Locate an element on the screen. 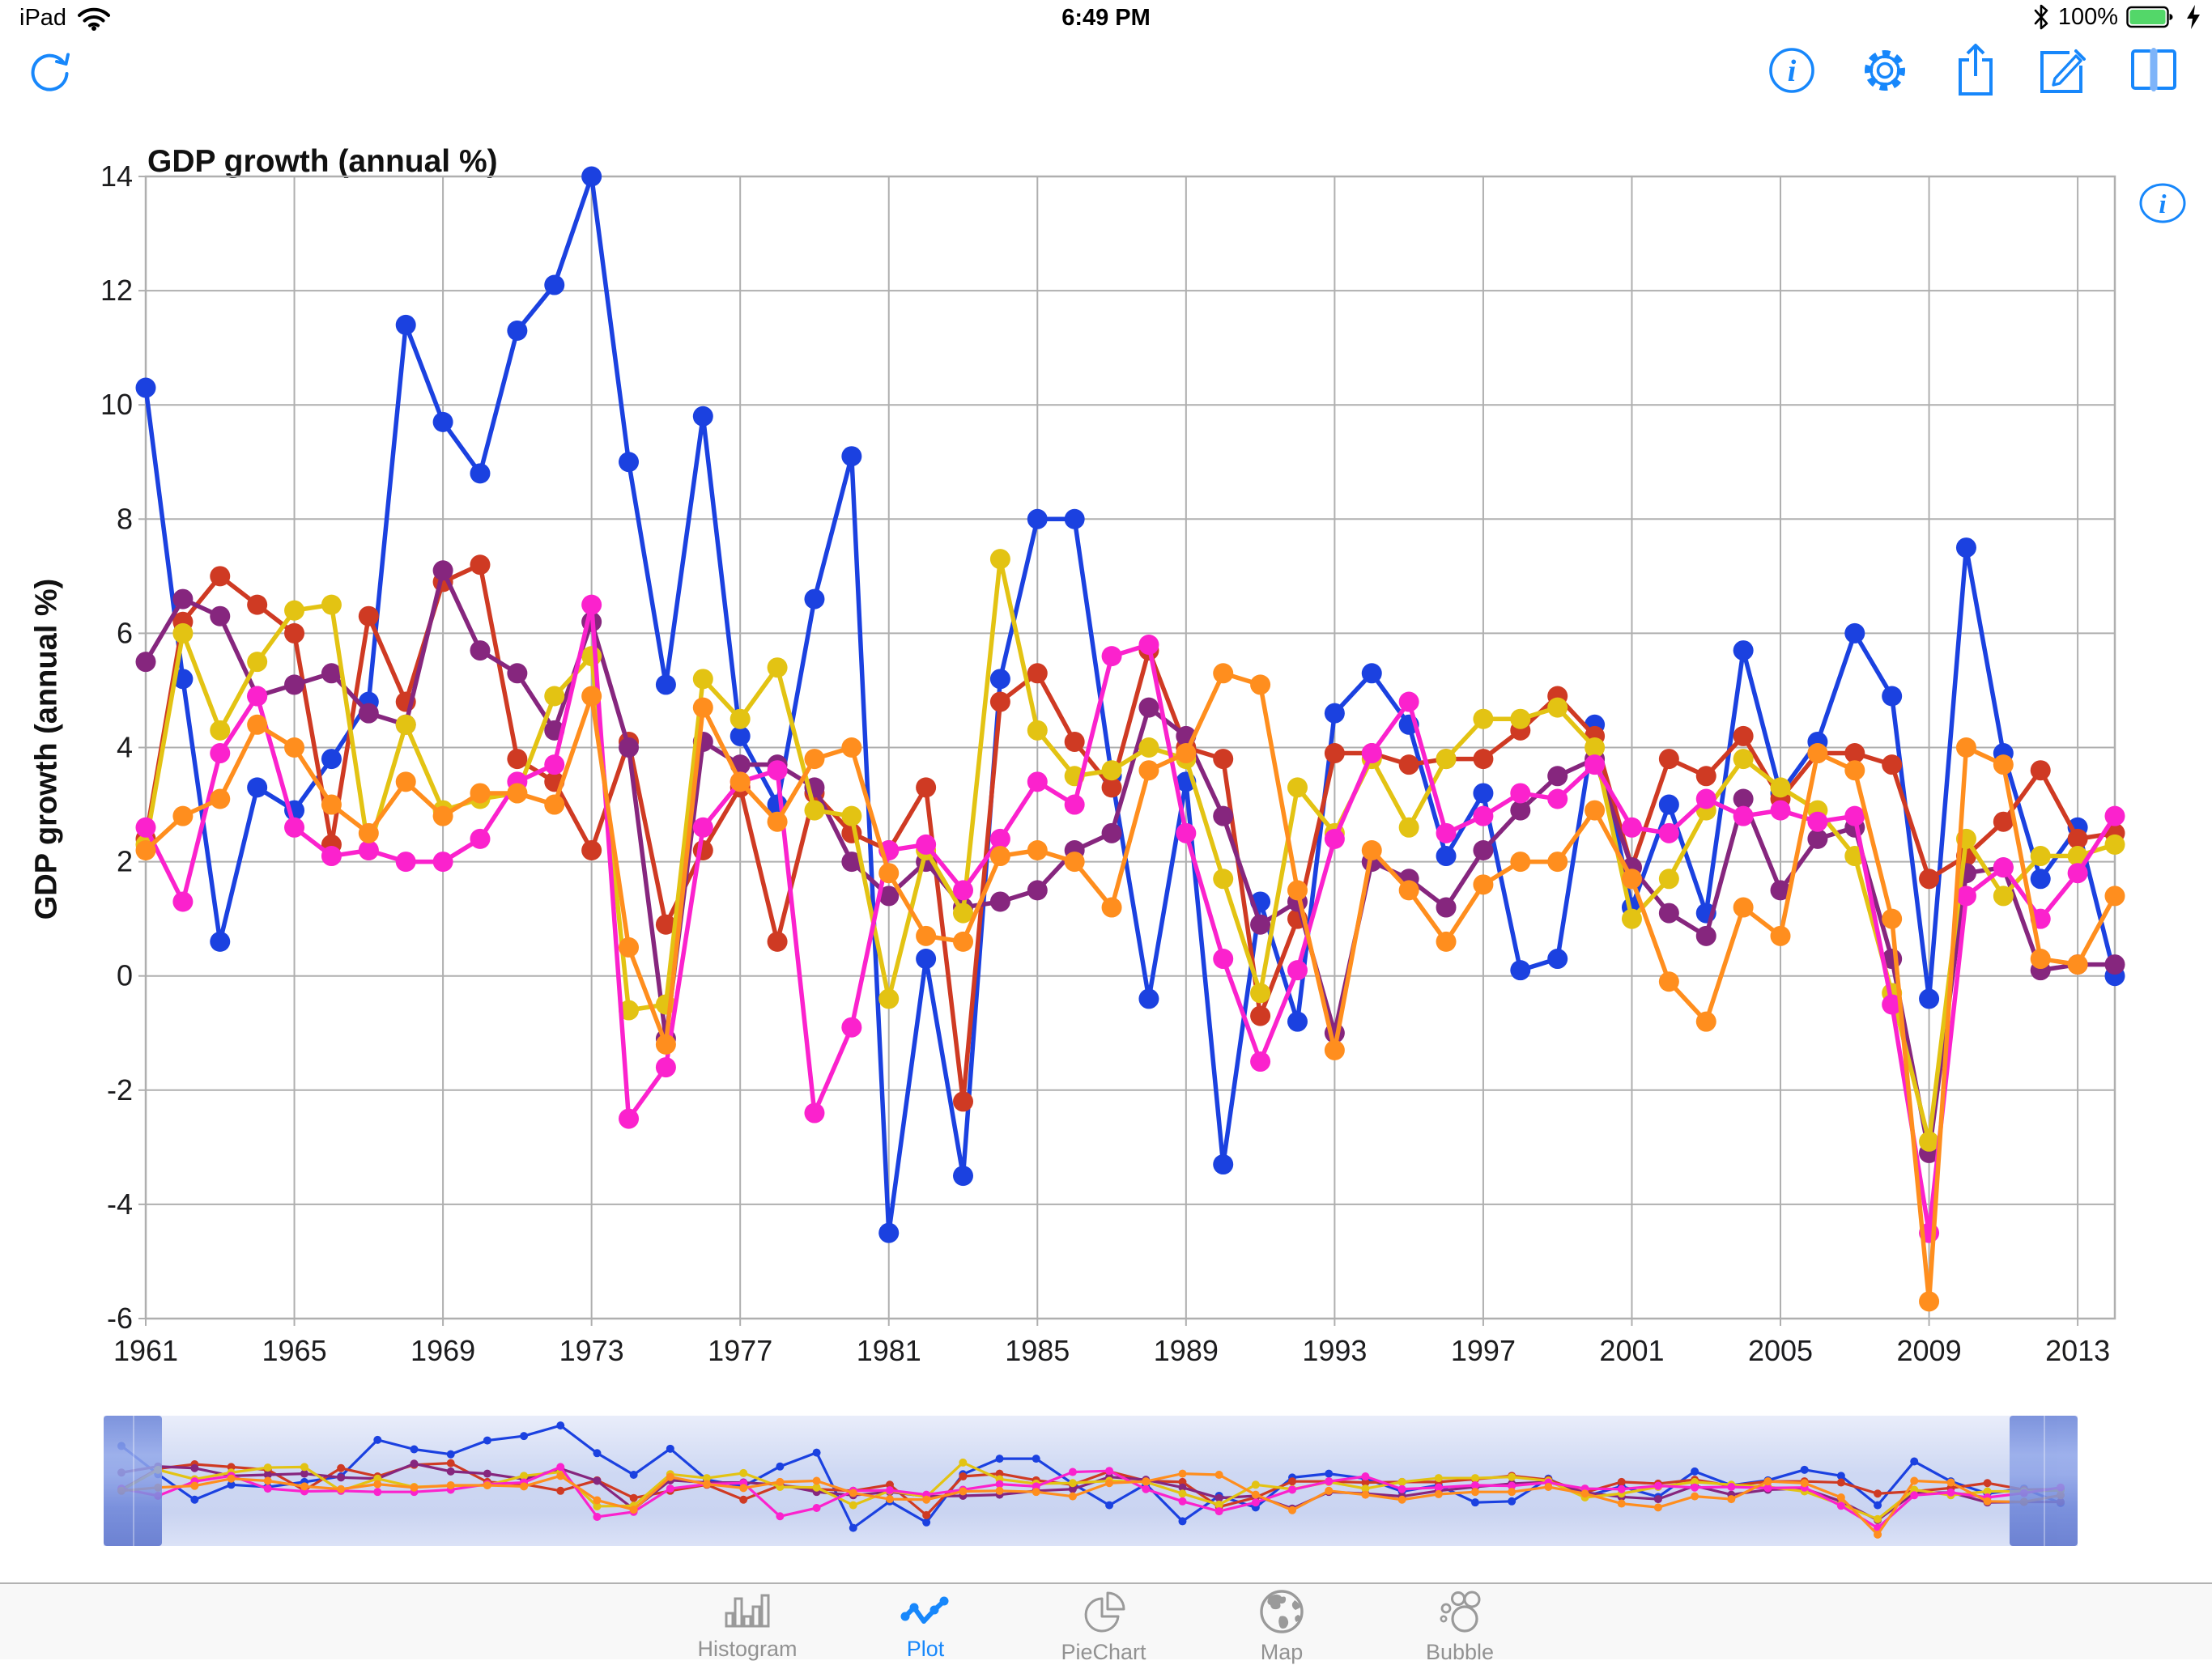 The image size is (2212, 1665). svg-text: 1969 is located at coordinates (443, 1350).